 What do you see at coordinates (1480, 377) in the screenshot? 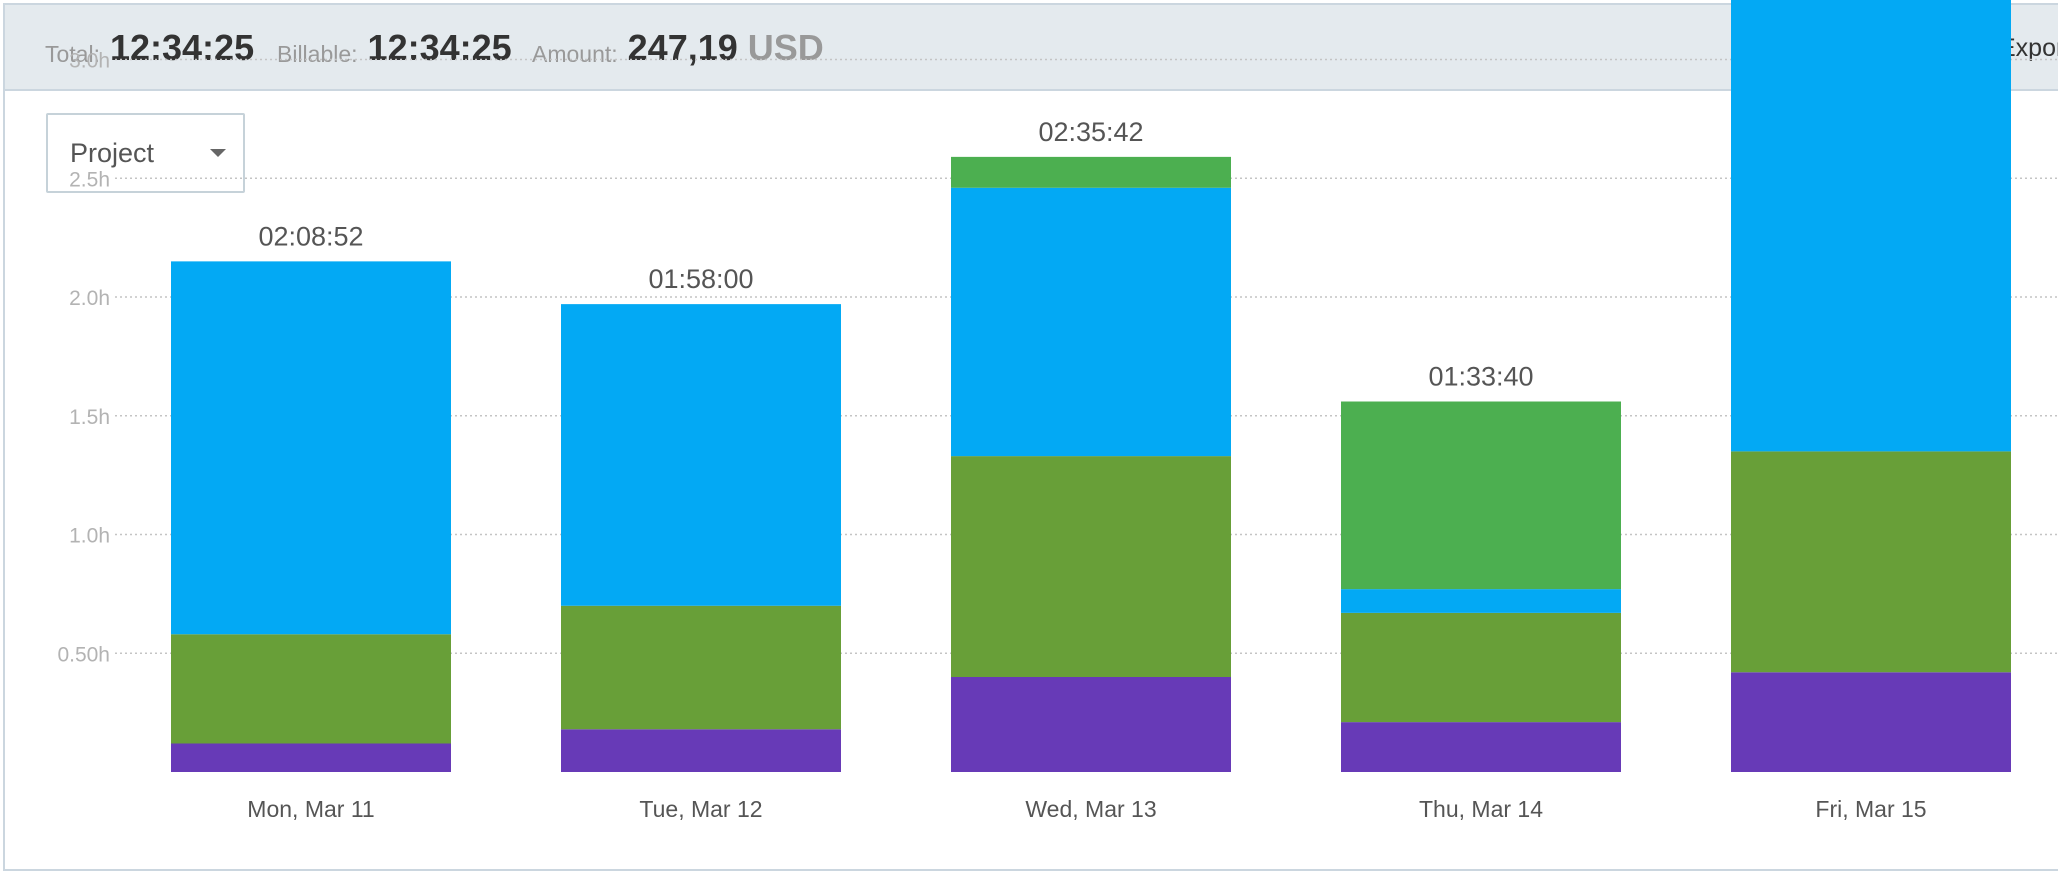
I see `bar-total-label: 01:33:40` at bounding box center [1480, 377].